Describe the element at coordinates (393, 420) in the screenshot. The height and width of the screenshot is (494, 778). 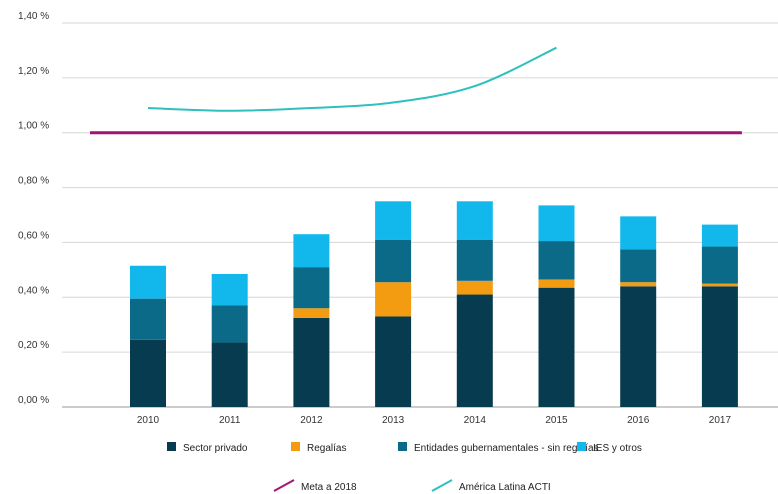
I see `x-tick-label: 2013` at that location.